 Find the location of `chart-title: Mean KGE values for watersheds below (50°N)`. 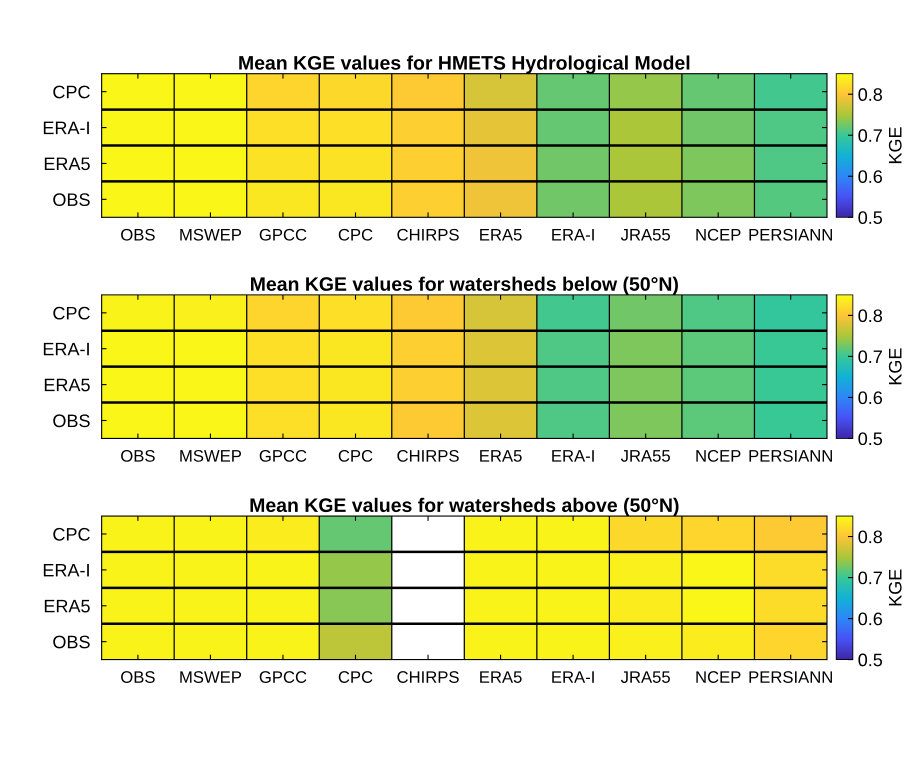

chart-title: Mean KGE values for watersheds below (50°N) is located at coordinates (464, 285).